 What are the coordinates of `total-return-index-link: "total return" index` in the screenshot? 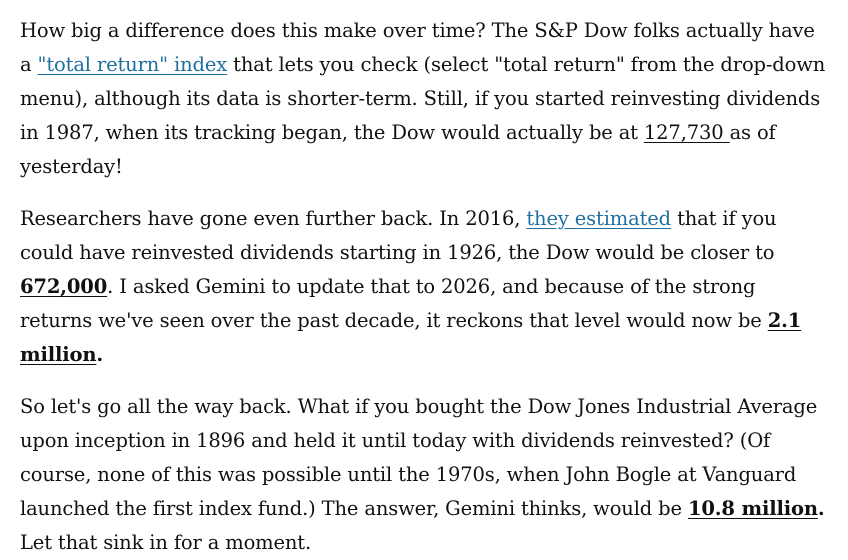 It's located at (132, 64).